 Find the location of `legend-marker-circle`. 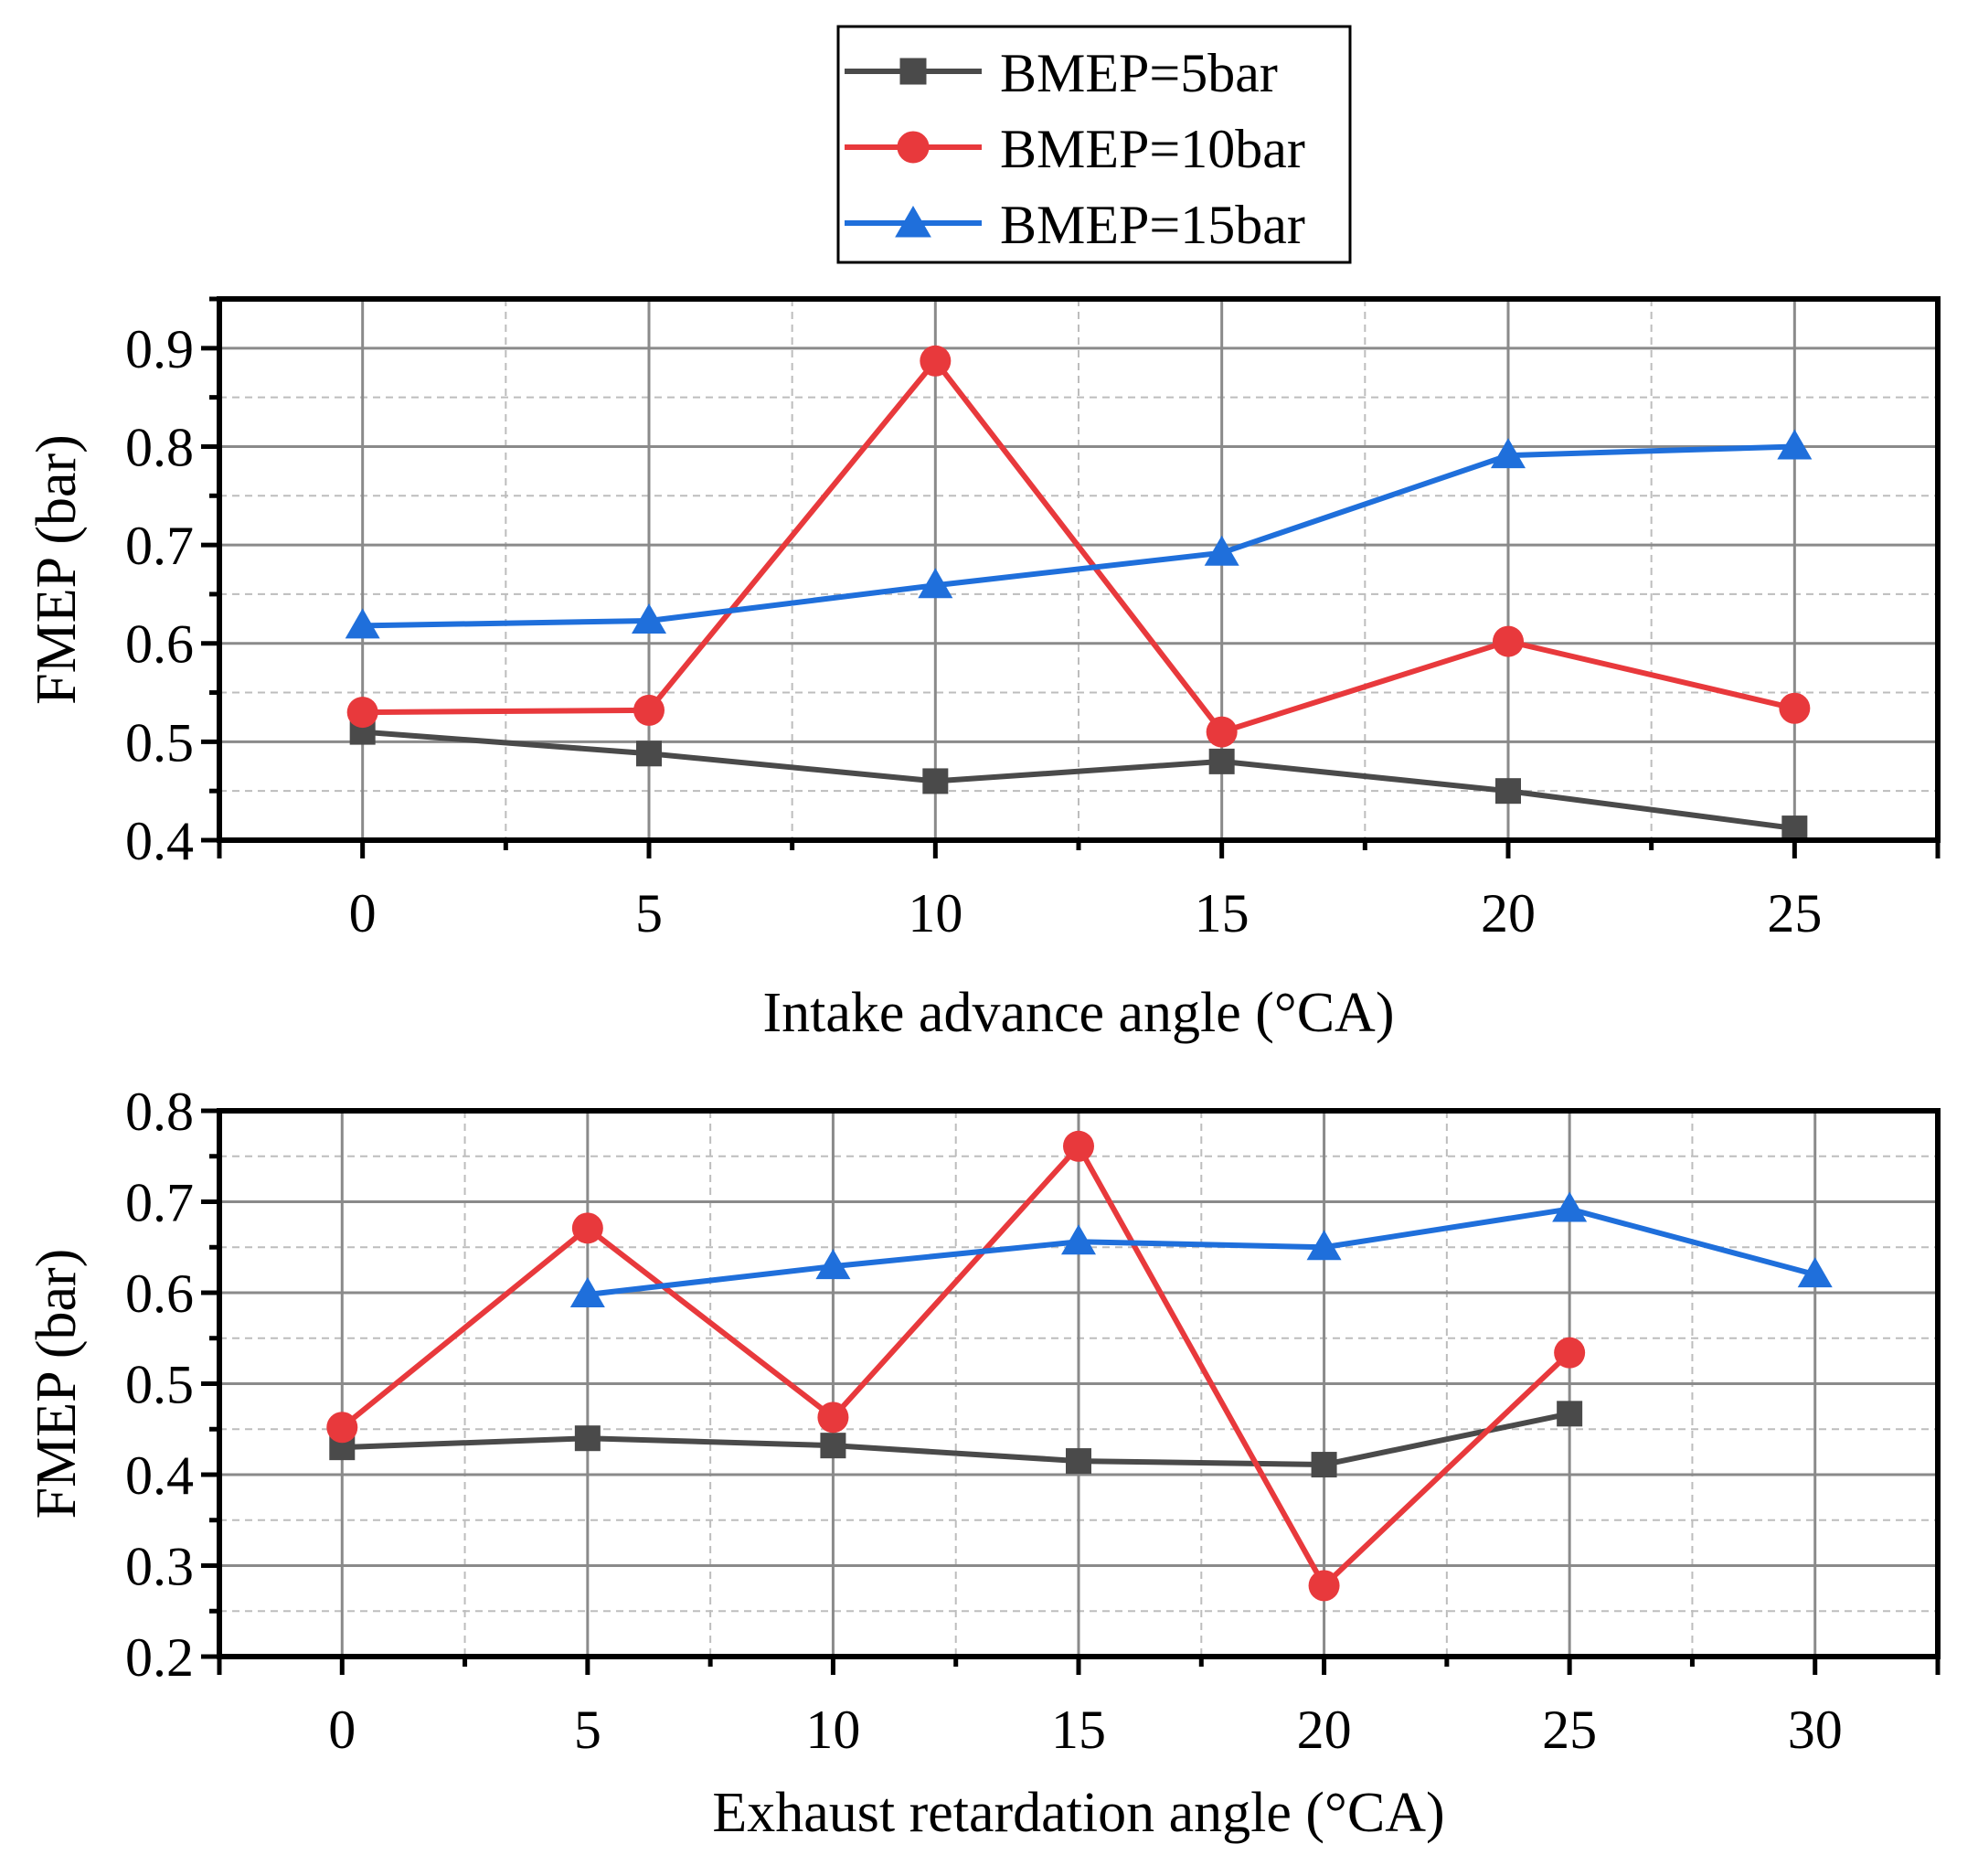

legend-marker-circle is located at coordinates (913, 147).